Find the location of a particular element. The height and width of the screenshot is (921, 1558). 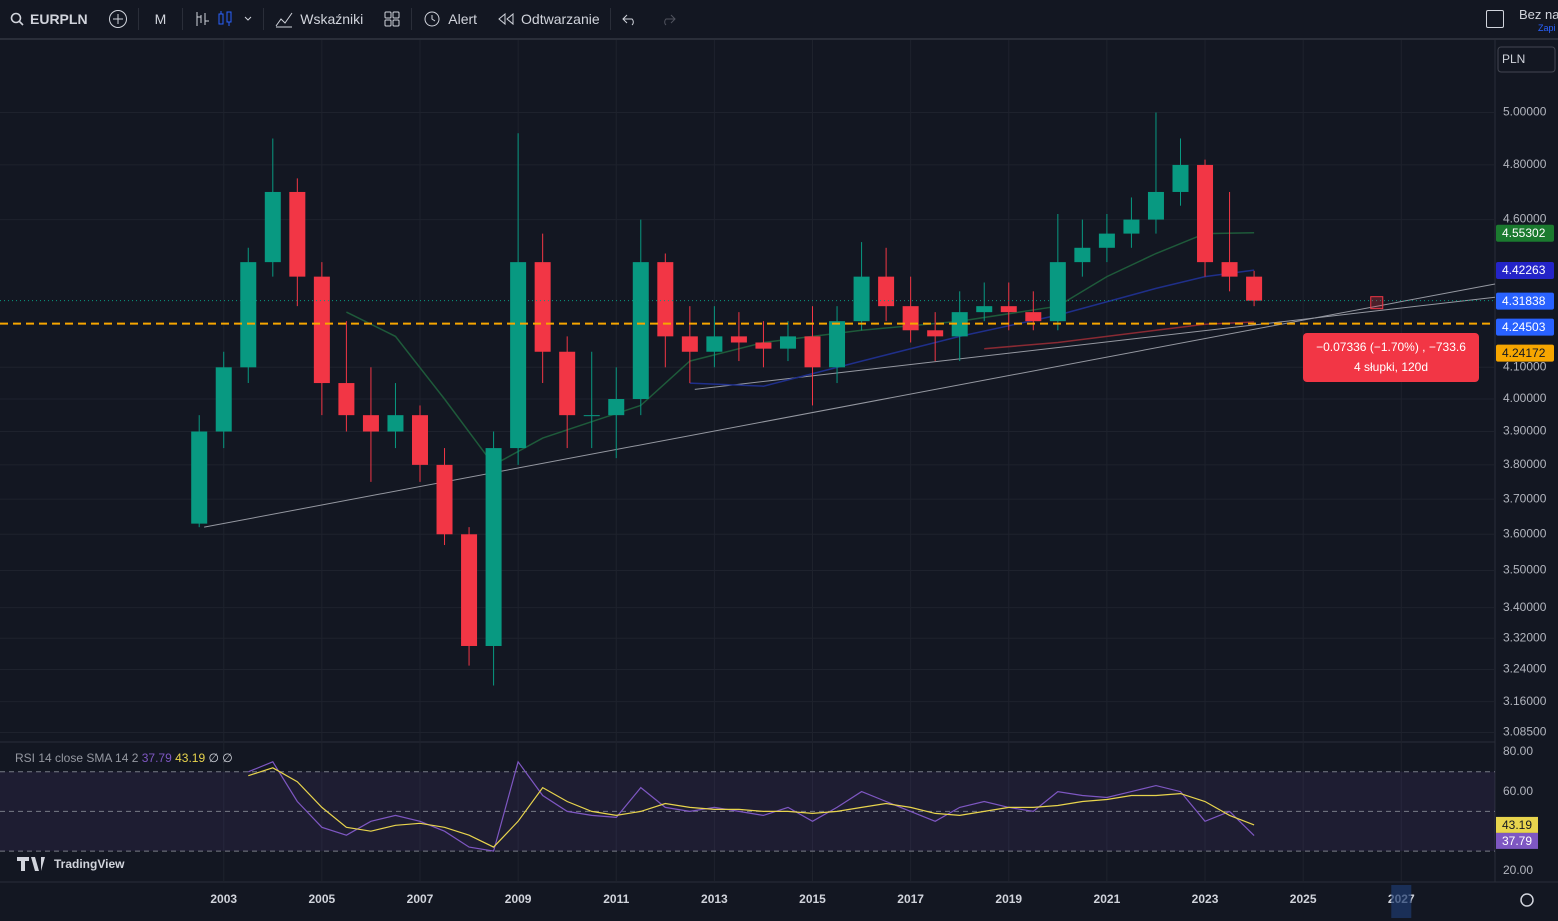

rsi-tick-label: 60.00 is located at coordinates (1518, 791).